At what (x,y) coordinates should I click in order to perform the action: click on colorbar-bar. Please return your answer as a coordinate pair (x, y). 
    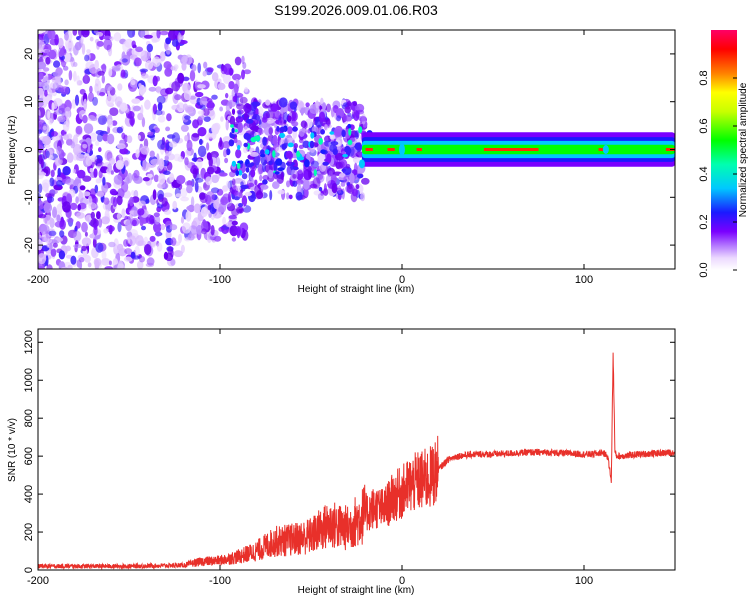
    Looking at the image, I should click on (724, 150).